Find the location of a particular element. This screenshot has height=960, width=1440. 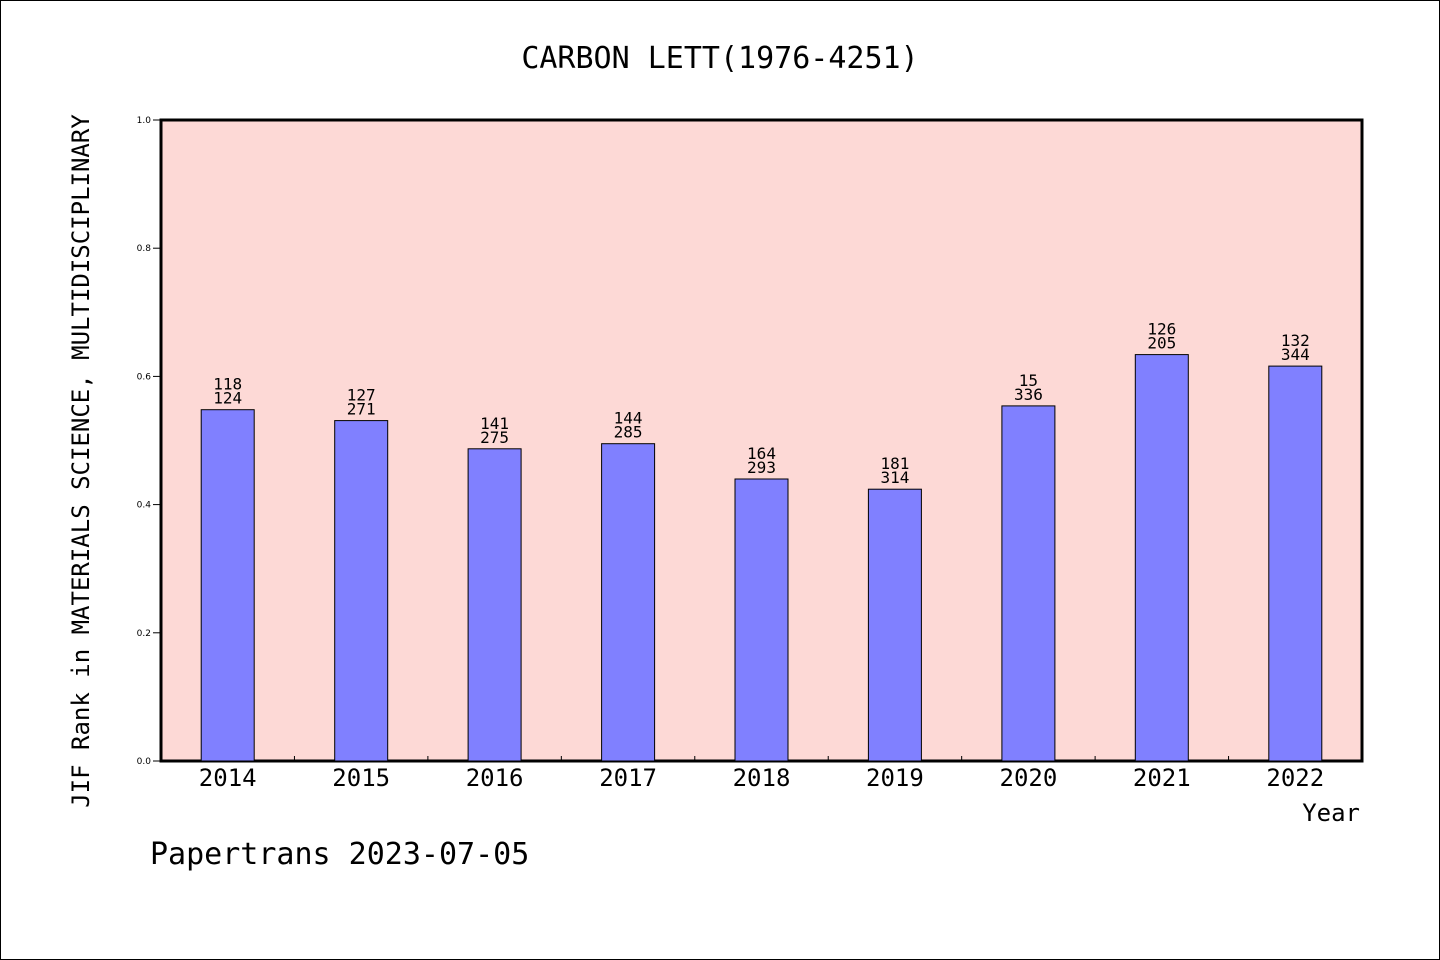

x-tick-label-2019: 2019 is located at coordinates (895, 778).